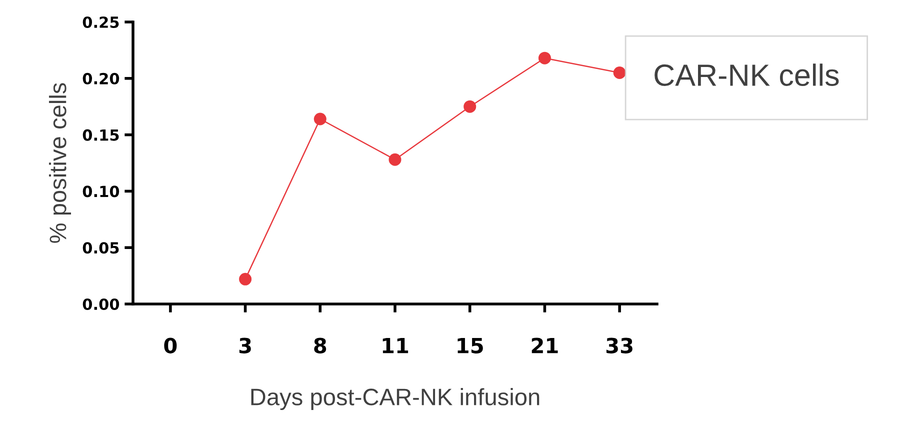 This screenshot has height=428, width=897. I want to click on series-label: CAR-NK cells, so click(746, 75).